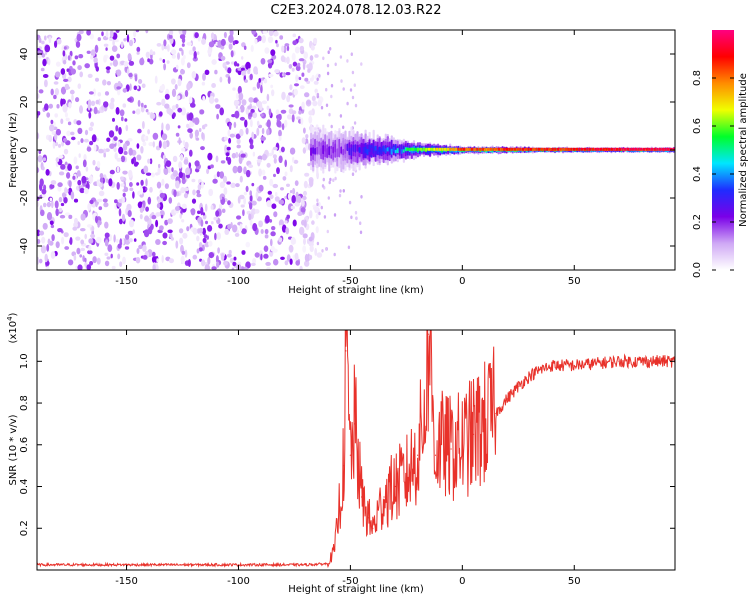 This screenshot has height=600, width=750. Describe the element at coordinates (492, 150) in the screenshot. I see `spectrogram-signal-layer` at that location.